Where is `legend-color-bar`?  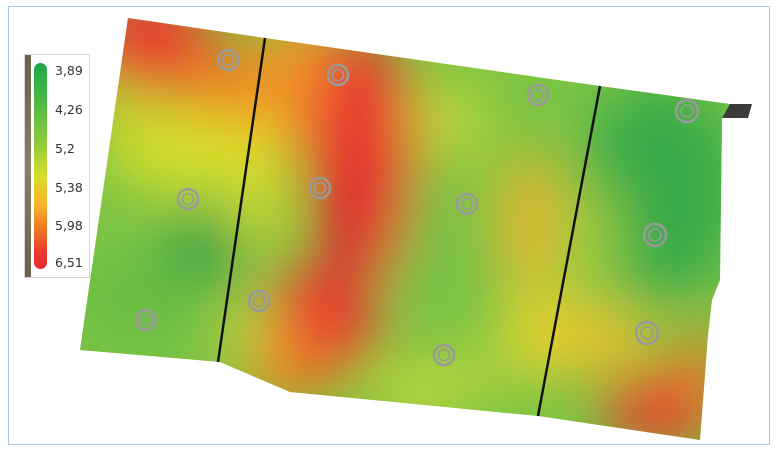 legend-color-bar is located at coordinates (40, 166).